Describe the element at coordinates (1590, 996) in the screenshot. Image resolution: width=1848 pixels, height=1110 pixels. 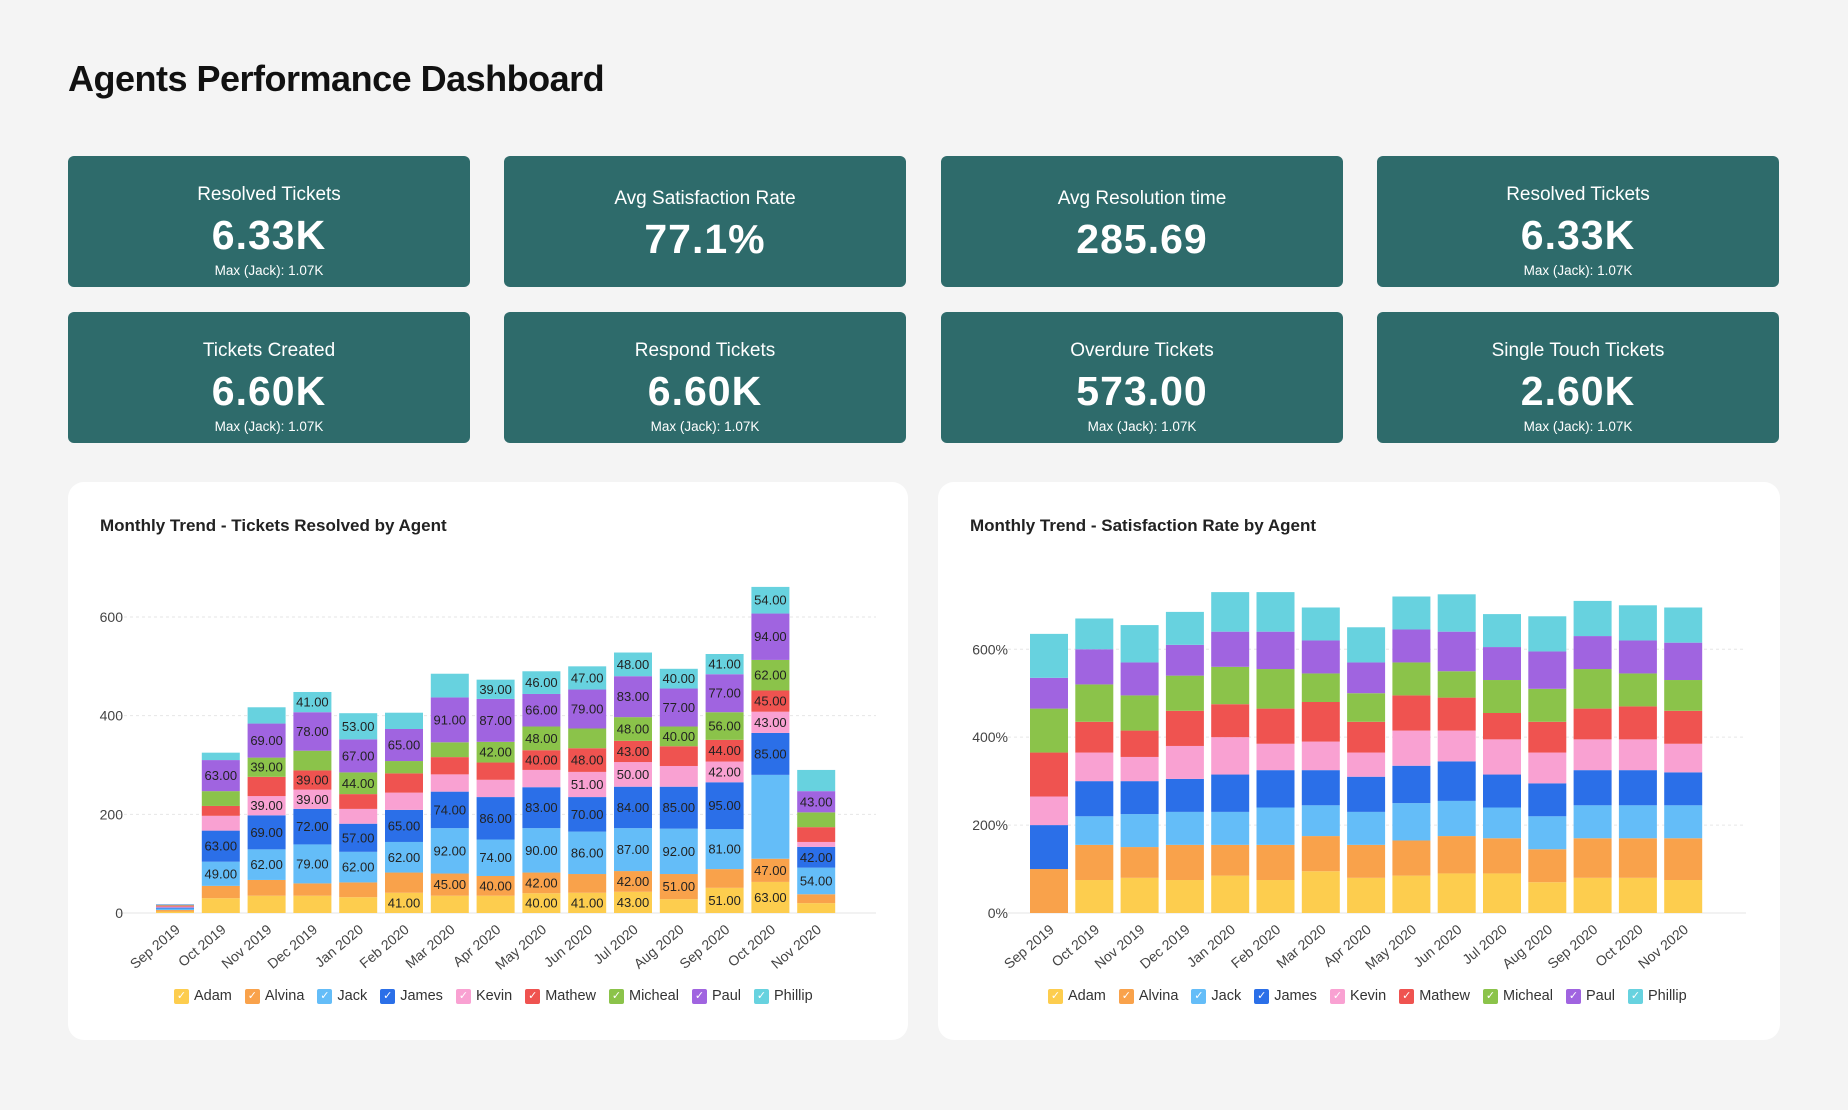
I see `legend-item-paul: ✓ Paul` at that location.